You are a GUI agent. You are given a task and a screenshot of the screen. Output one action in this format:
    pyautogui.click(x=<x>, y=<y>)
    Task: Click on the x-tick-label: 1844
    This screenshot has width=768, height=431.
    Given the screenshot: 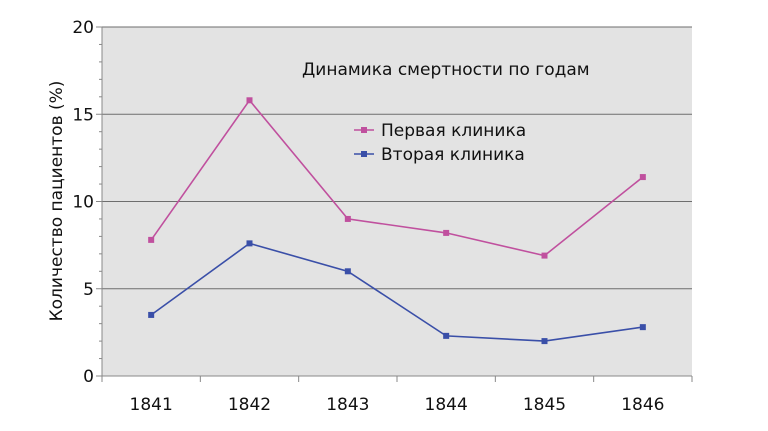 What is the action you would take?
    pyautogui.click(x=446, y=405)
    